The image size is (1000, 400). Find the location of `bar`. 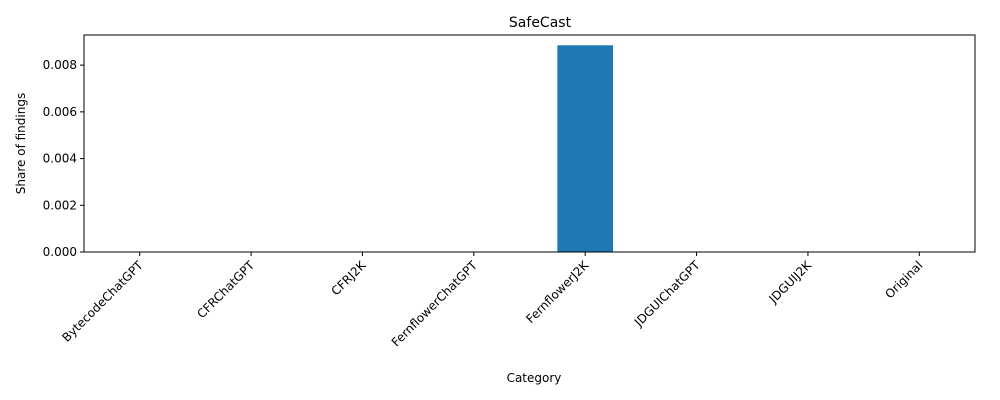

bar is located at coordinates (585, 149).